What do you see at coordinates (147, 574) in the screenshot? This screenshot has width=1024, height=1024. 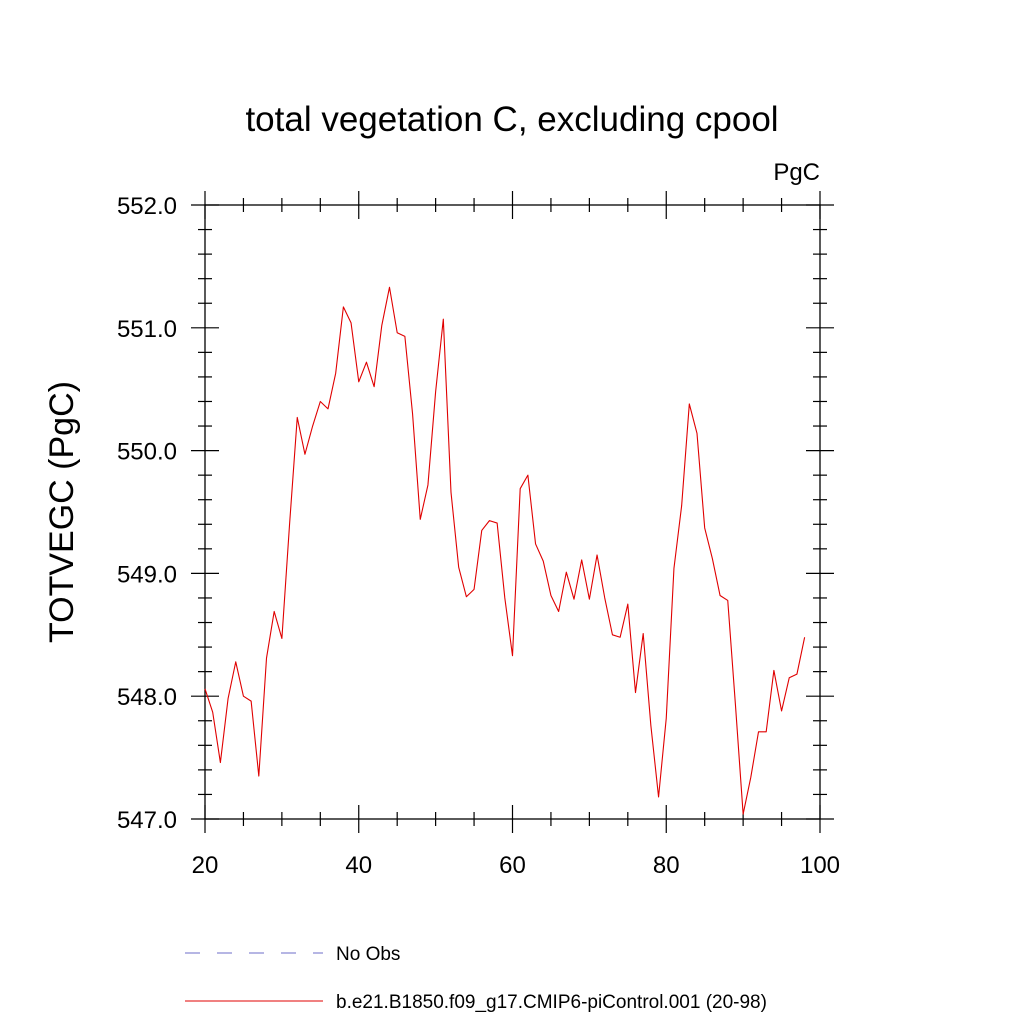 I see `y-tick-label: 549.0` at bounding box center [147, 574].